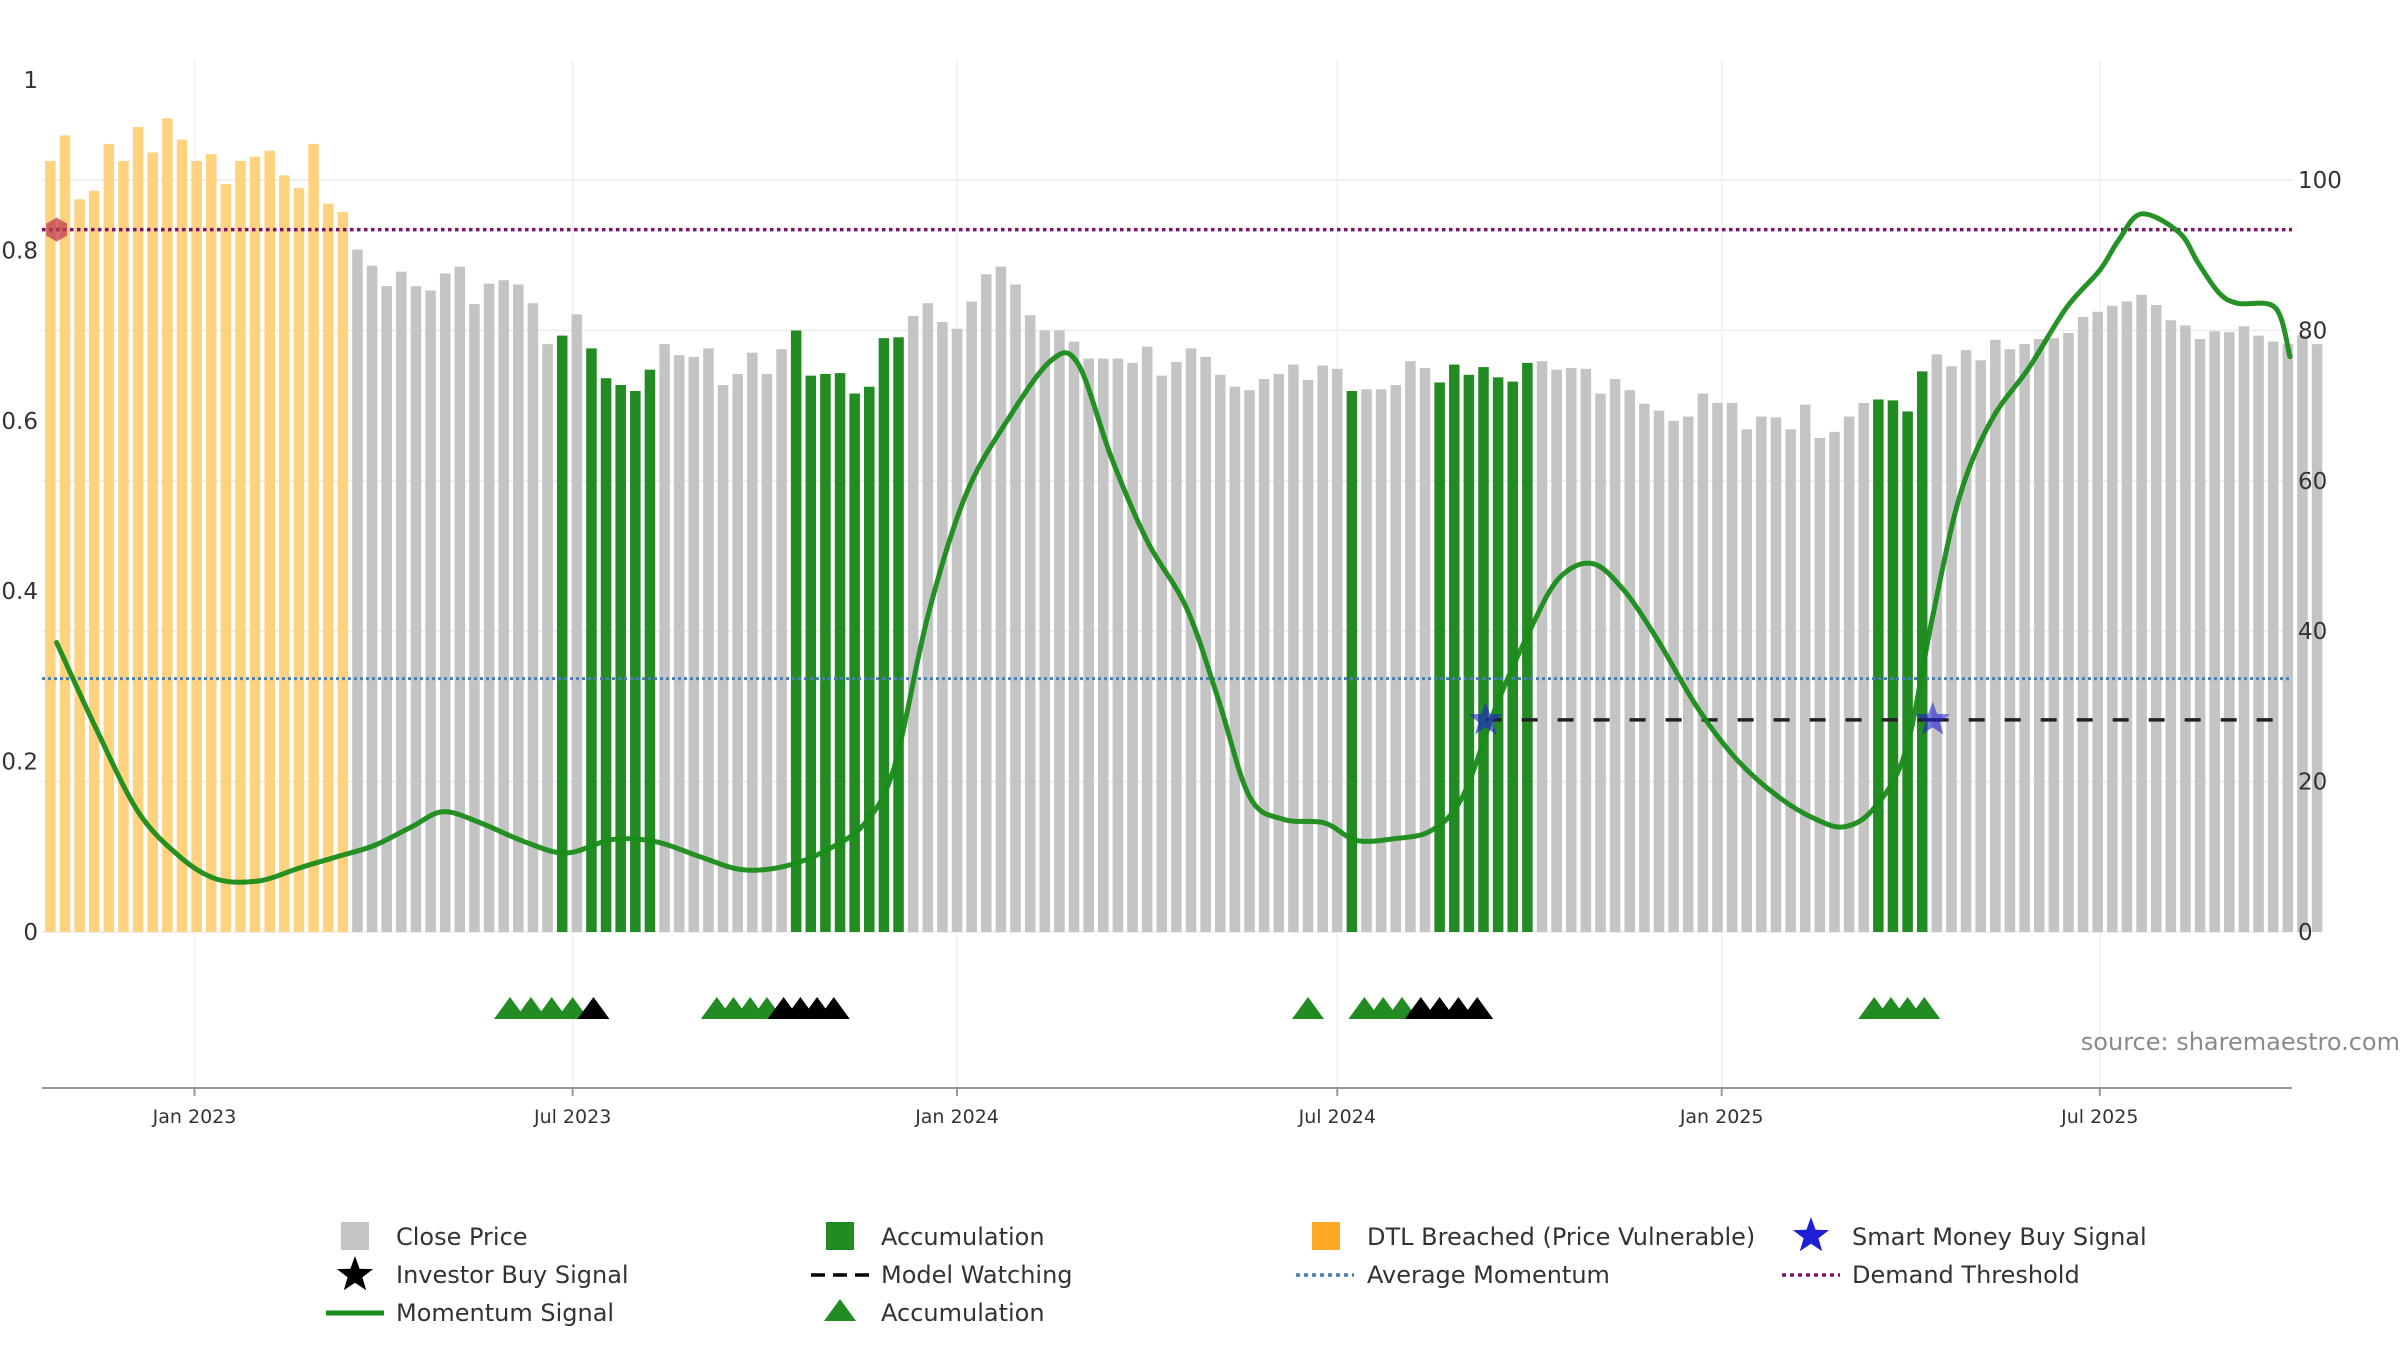 This screenshot has width=2400, height=1354. I want to click on legend-label-dtl-breached: DTL Breached (Price Vulnerable), so click(1561, 1237).